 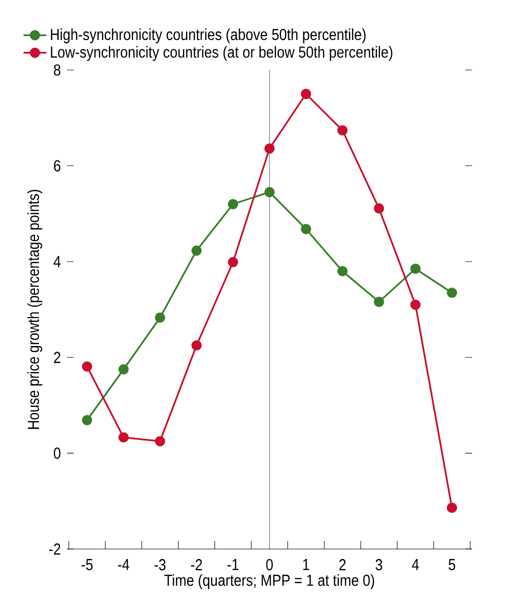 I want to click on x-tick-label: 1, so click(x=306, y=564).